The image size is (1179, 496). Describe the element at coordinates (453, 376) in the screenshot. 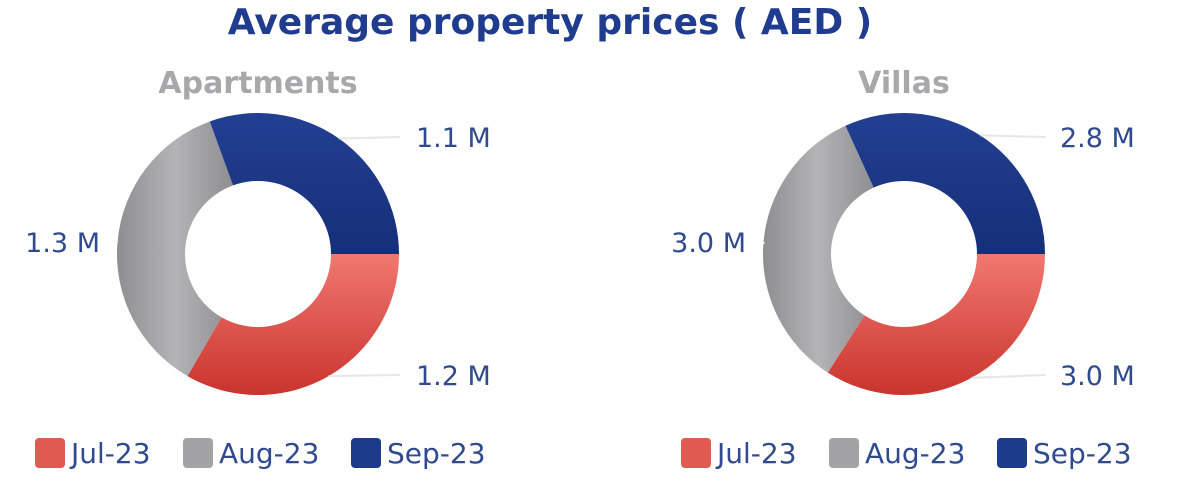

I see `data-label: 1.2 M` at that location.